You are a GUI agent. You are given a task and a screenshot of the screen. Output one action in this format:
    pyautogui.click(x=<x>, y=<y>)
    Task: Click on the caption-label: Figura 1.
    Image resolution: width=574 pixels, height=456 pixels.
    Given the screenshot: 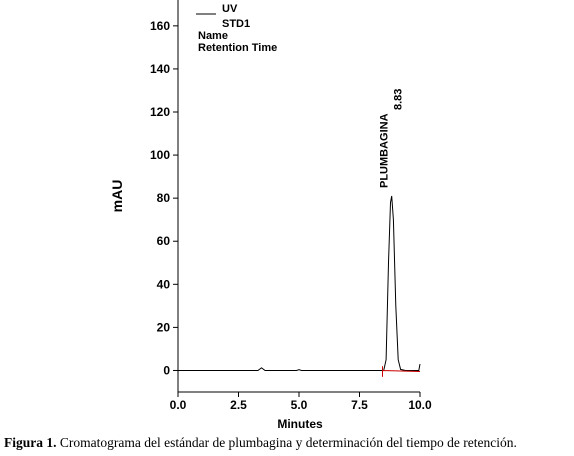 What is the action you would take?
    pyautogui.click(x=30, y=442)
    